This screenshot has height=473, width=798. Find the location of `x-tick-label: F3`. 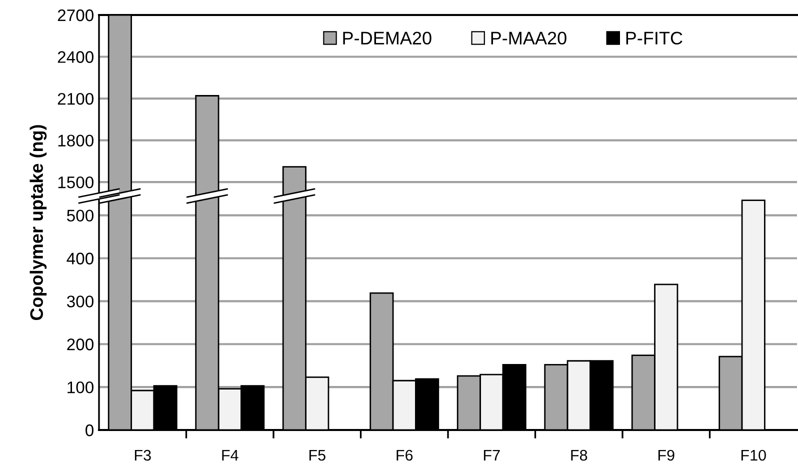

x-tick-label: F3 is located at coordinates (142, 455).